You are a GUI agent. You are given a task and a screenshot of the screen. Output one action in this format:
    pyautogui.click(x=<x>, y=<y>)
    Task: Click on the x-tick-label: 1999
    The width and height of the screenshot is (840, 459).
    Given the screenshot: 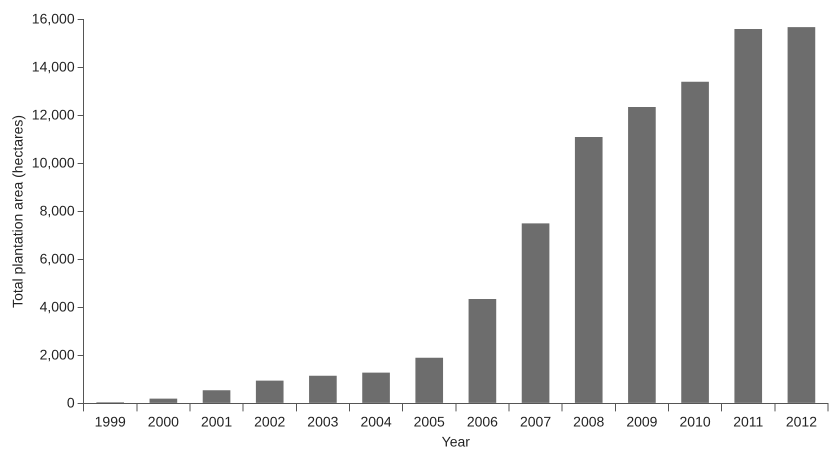 What is the action you would take?
    pyautogui.click(x=110, y=422)
    